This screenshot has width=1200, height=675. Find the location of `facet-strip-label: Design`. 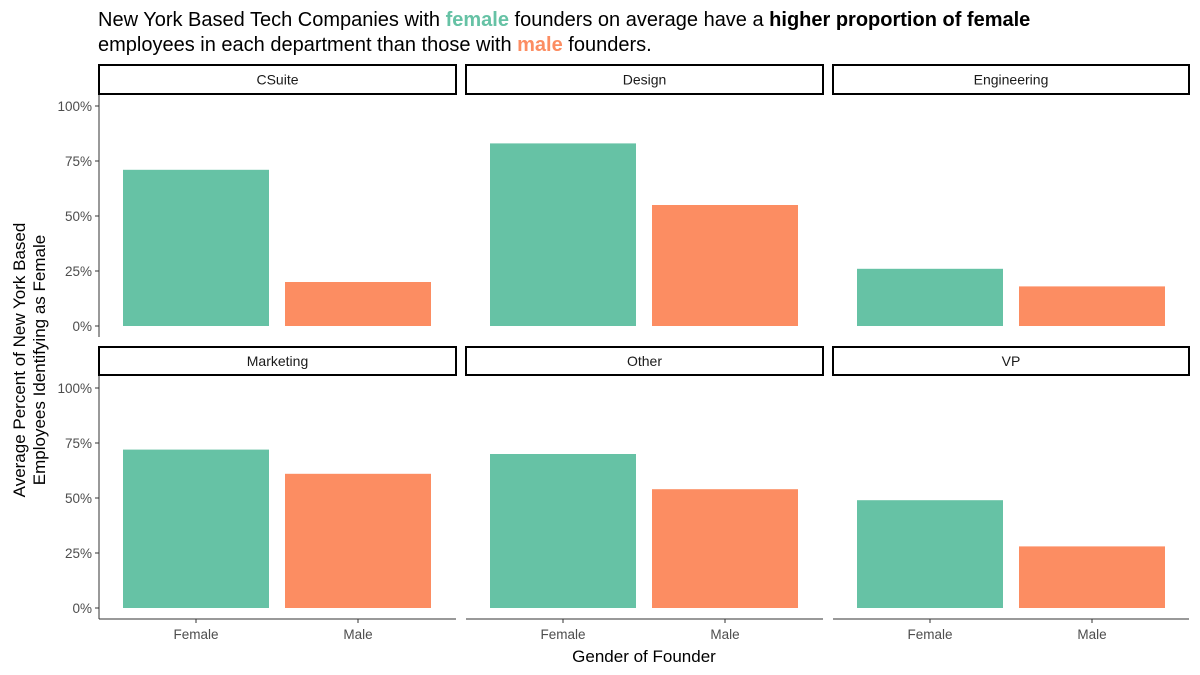

facet-strip-label: Design is located at coordinates (645, 80).